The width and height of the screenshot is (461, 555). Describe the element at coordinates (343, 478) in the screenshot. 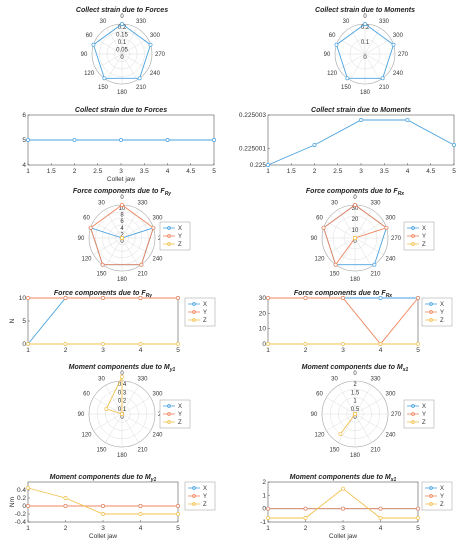

I see `chart-title: Moment components due to Mx1` at that location.